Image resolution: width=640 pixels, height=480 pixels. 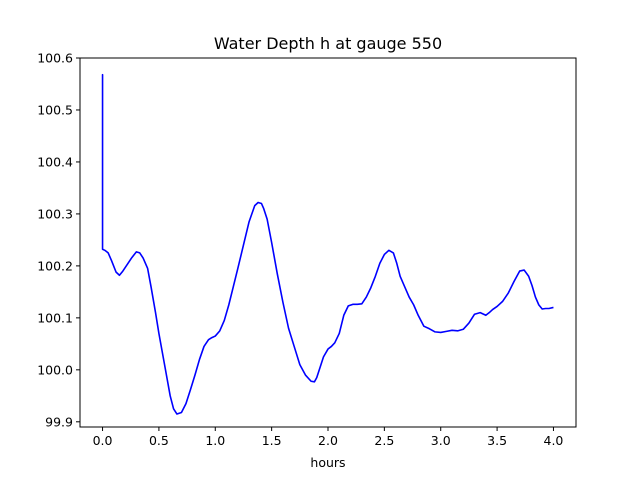 I want to click on x-tick-label: 4.0, so click(x=554, y=440).